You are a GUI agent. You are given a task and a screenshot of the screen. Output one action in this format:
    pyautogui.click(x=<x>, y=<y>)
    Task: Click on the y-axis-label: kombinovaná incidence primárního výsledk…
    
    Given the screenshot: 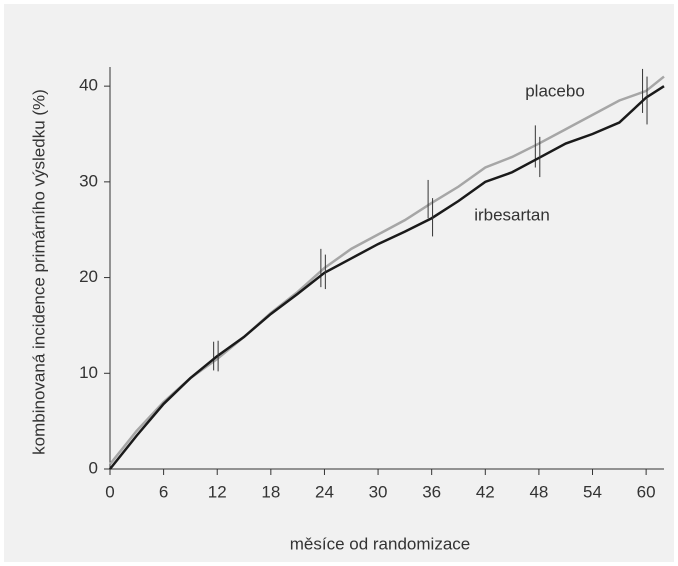 What is the action you would take?
    pyautogui.click(x=38, y=272)
    